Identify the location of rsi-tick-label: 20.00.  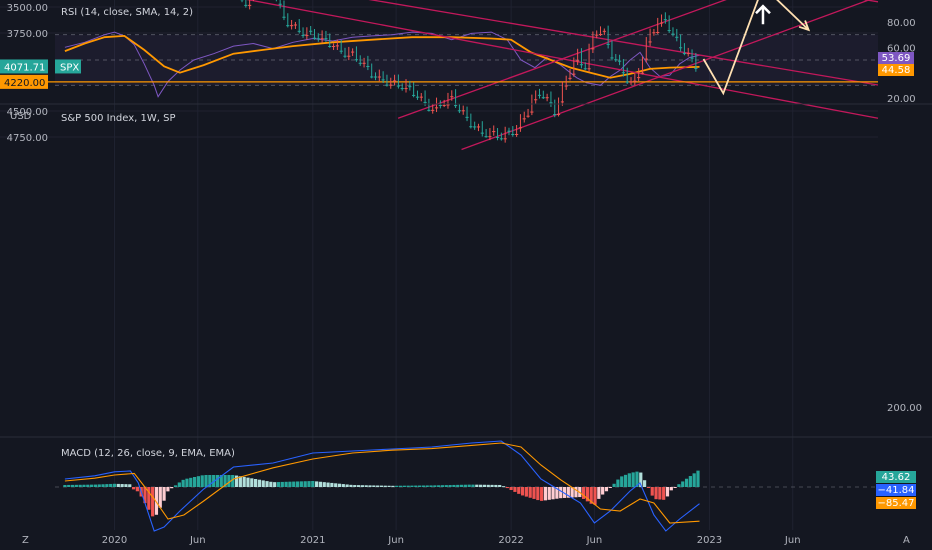
(901, 99).